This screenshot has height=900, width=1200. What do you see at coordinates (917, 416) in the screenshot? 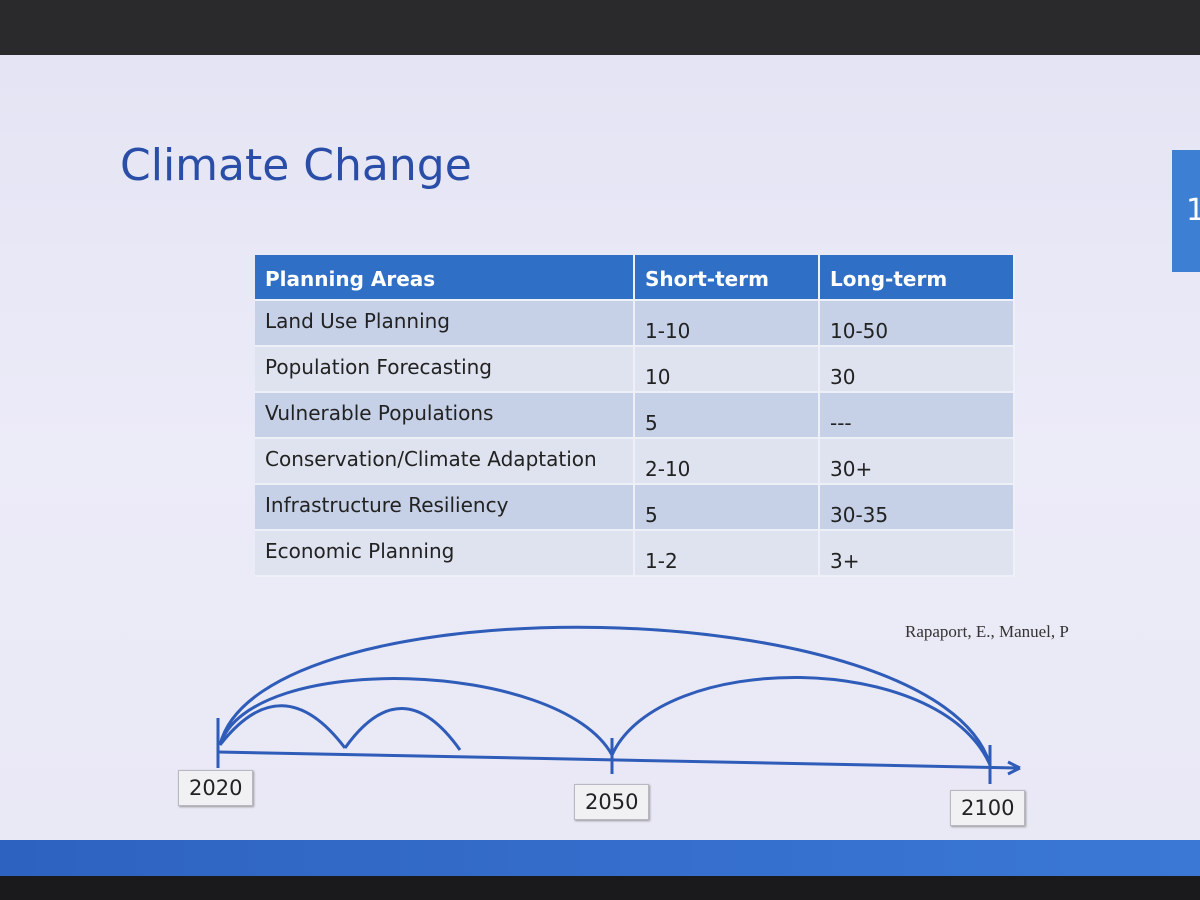
I see `table-cell: ---` at bounding box center [917, 416].